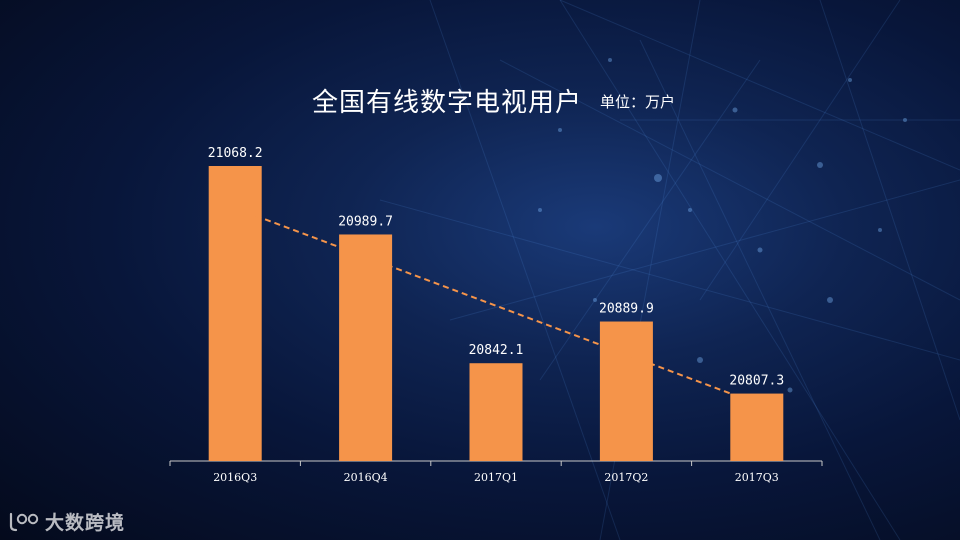  I want to click on unit-label: 单位：万户, so click(638, 102).